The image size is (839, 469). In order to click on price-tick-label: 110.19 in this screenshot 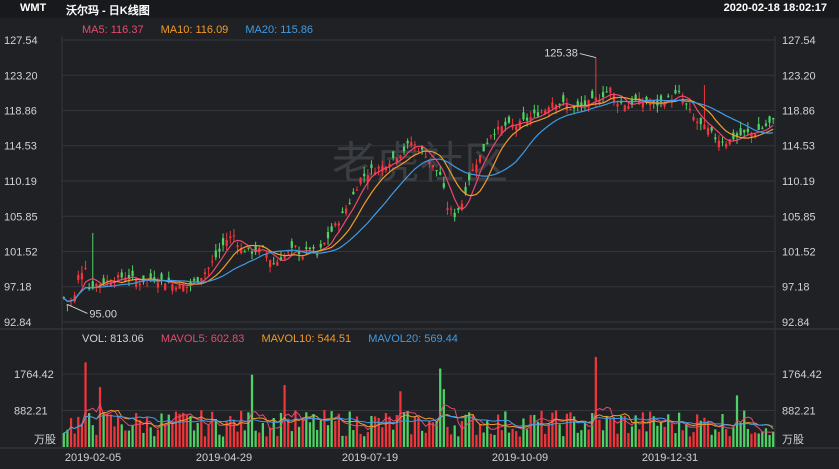, I will do `click(798, 182)`.